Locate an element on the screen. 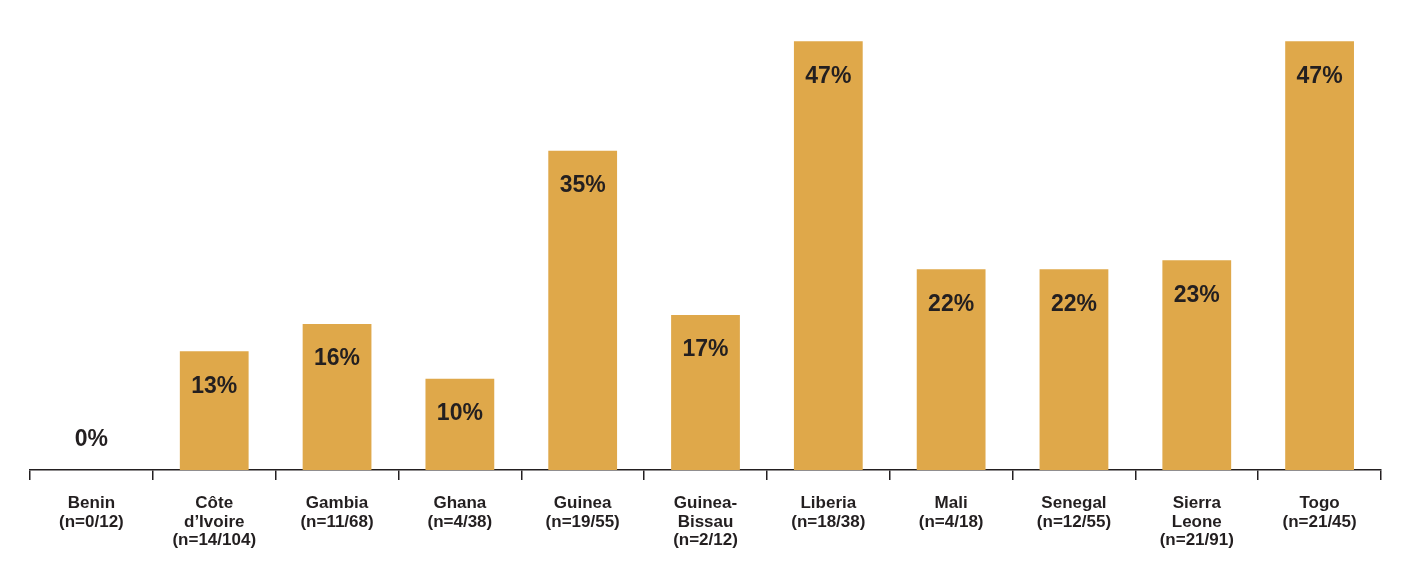  data-label: 16% is located at coordinates (337, 357).